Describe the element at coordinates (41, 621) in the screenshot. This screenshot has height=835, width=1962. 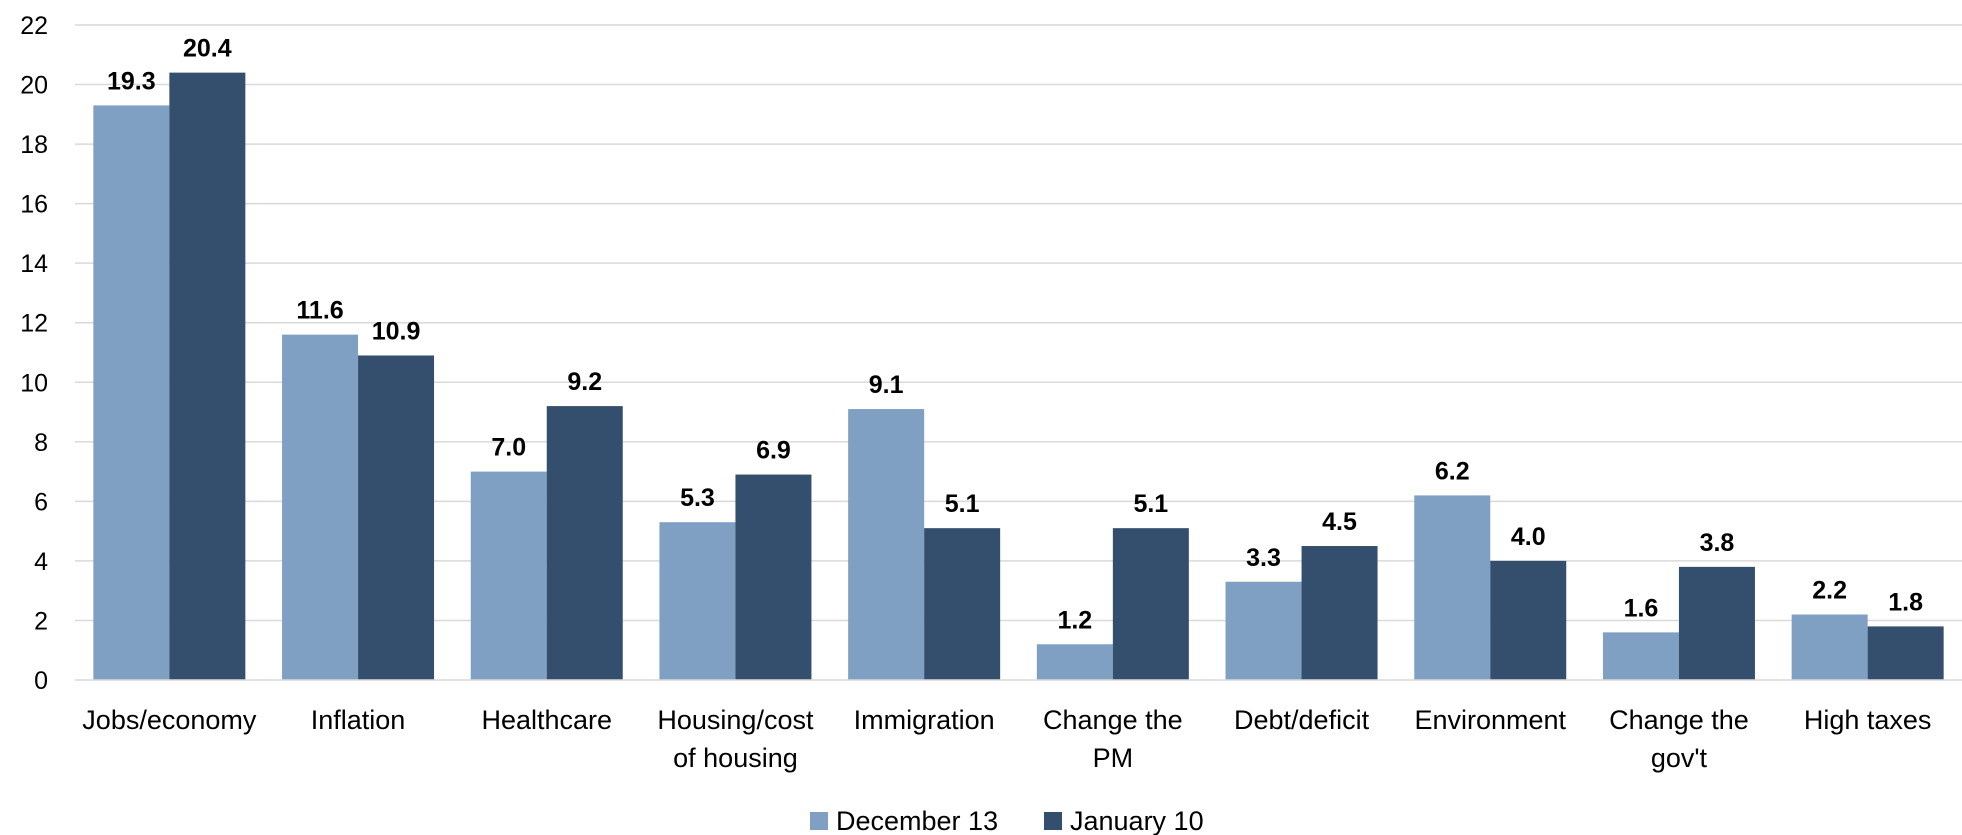
I see `y-tick-label: 2` at that location.